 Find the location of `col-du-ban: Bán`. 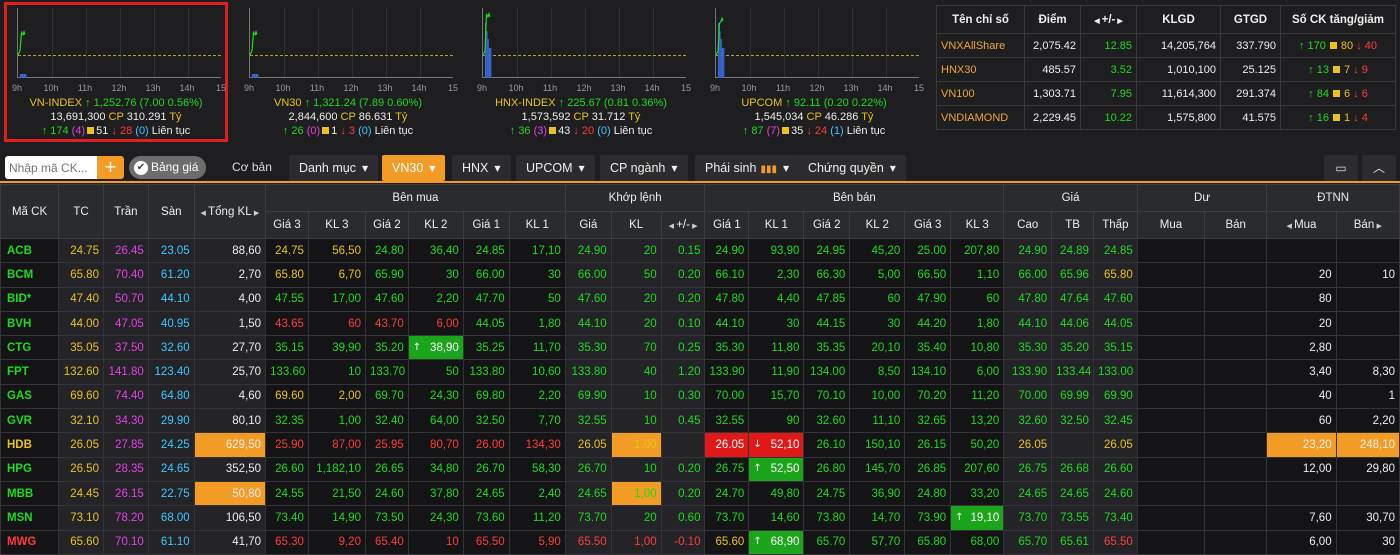

col-du-ban: Bán is located at coordinates (1236, 225).